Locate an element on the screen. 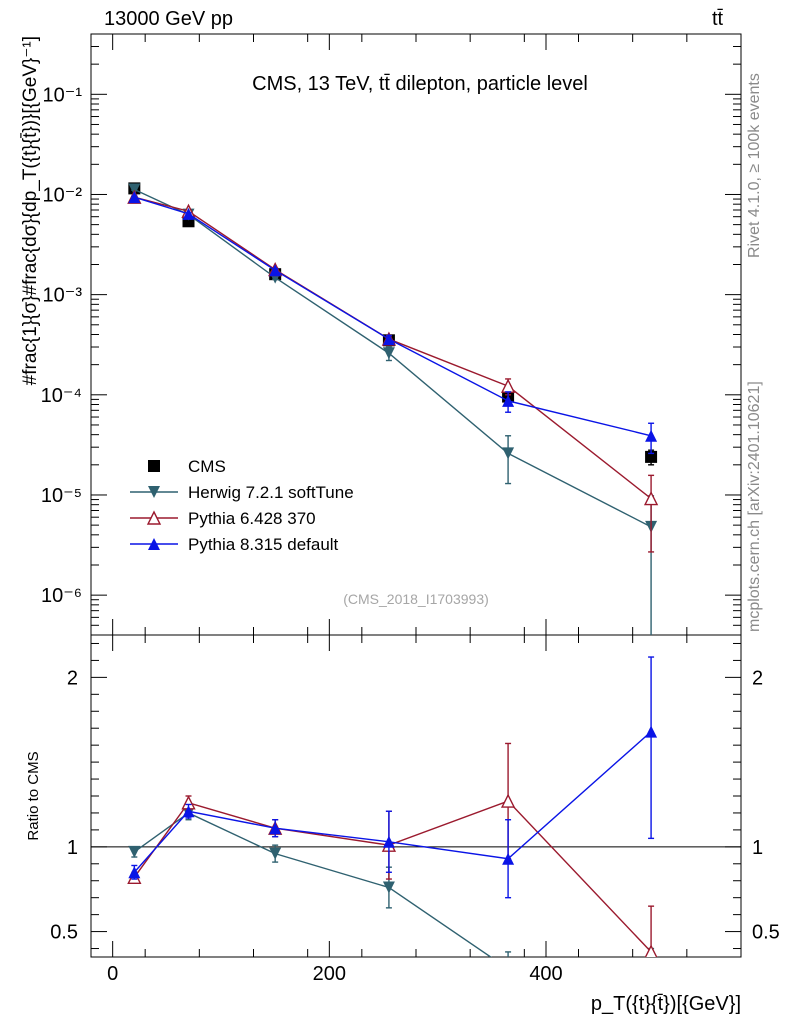  ratio-y-tick-label-right: 2 is located at coordinates (757, 678).